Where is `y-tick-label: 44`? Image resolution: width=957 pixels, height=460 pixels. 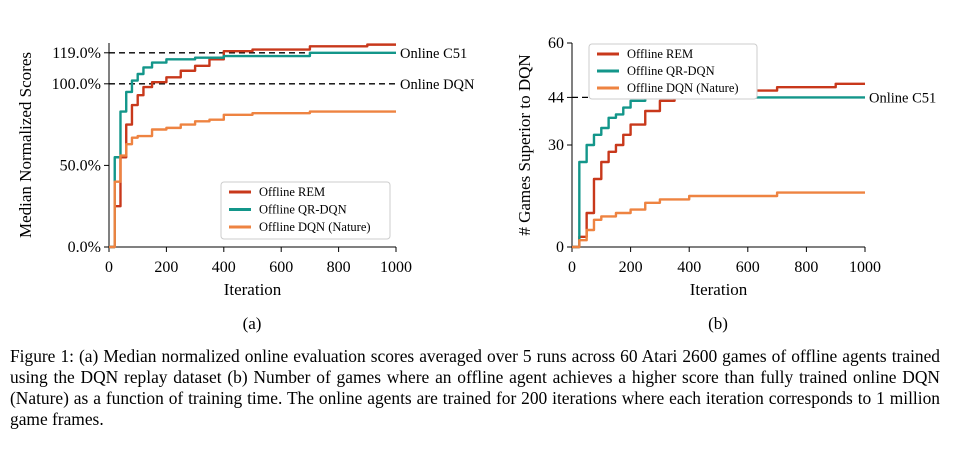
y-tick-label: 44 is located at coordinates (556, 97).